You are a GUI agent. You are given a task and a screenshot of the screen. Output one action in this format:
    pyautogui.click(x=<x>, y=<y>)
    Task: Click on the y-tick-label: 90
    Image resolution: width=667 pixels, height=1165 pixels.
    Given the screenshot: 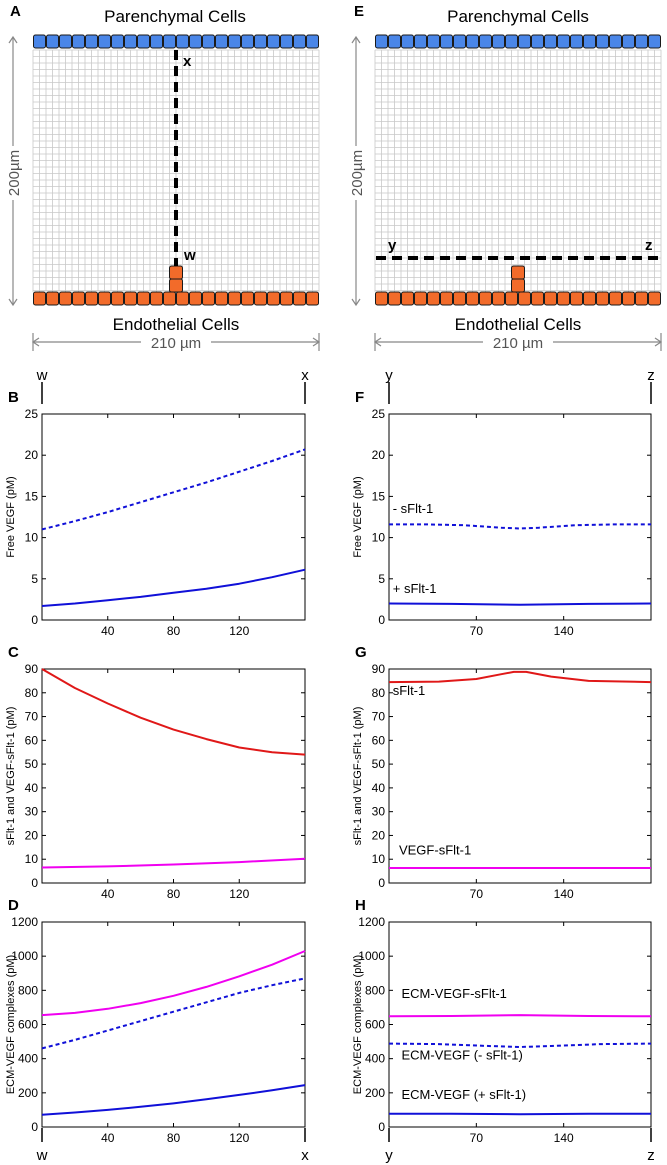 What is the action you would take?
    pyautogui.click(x=32, y=669)
    